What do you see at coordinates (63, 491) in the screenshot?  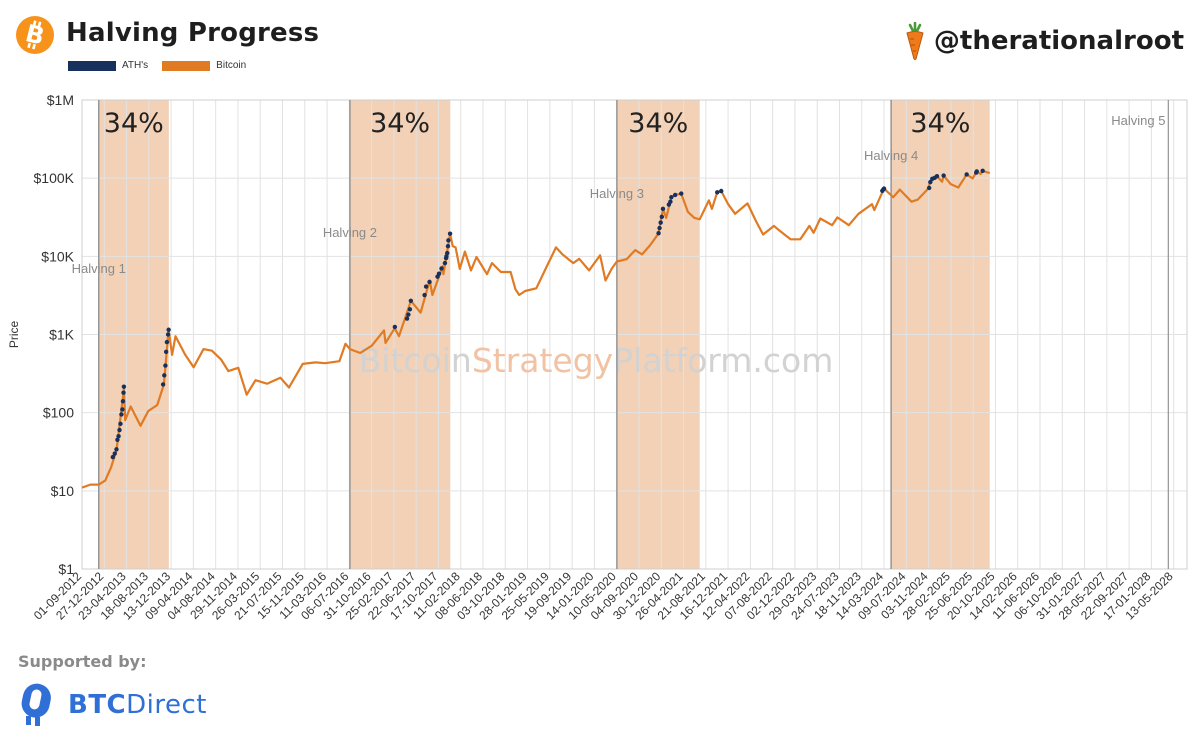 I see `y-tick-label: $10` at bounding box center [63, 491].